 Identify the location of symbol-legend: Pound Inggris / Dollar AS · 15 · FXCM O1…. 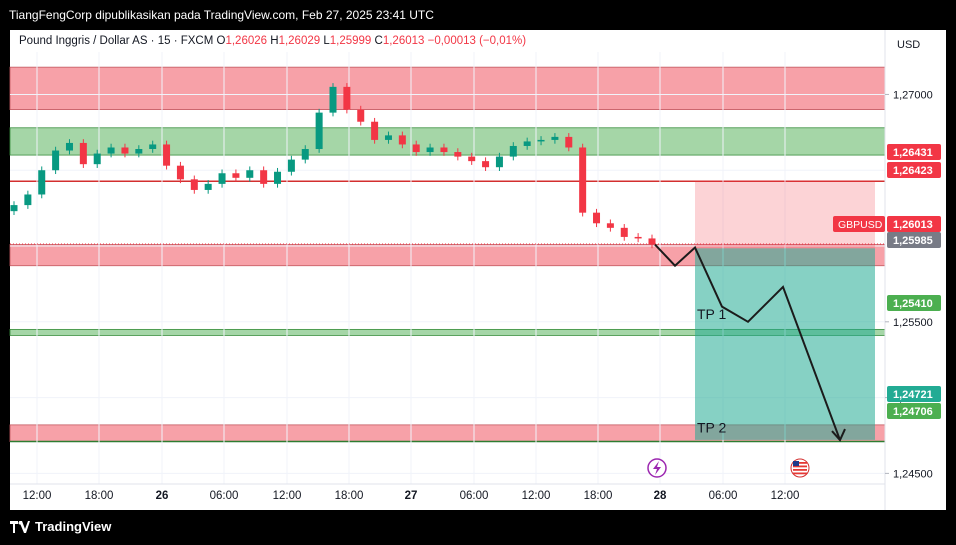
(272, 41).